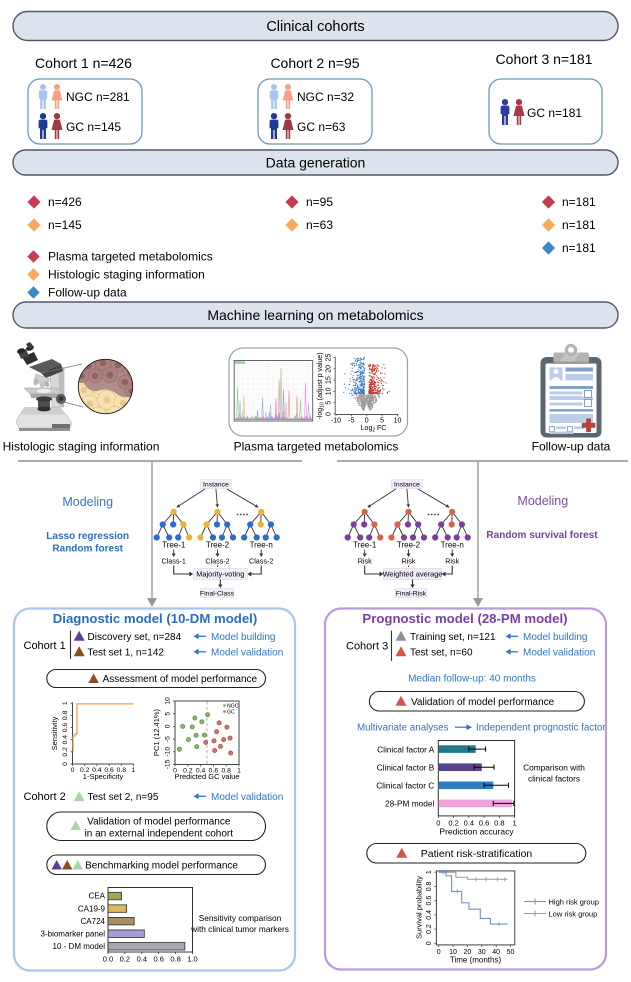 Image resolution: width=631 pixels, height=982 pixels. What do you see at coordinates (483, 702) in the screenshot?
I see `svg-text:Validation of model performanc: Validation of model performance` at bounding box center [483, 702].